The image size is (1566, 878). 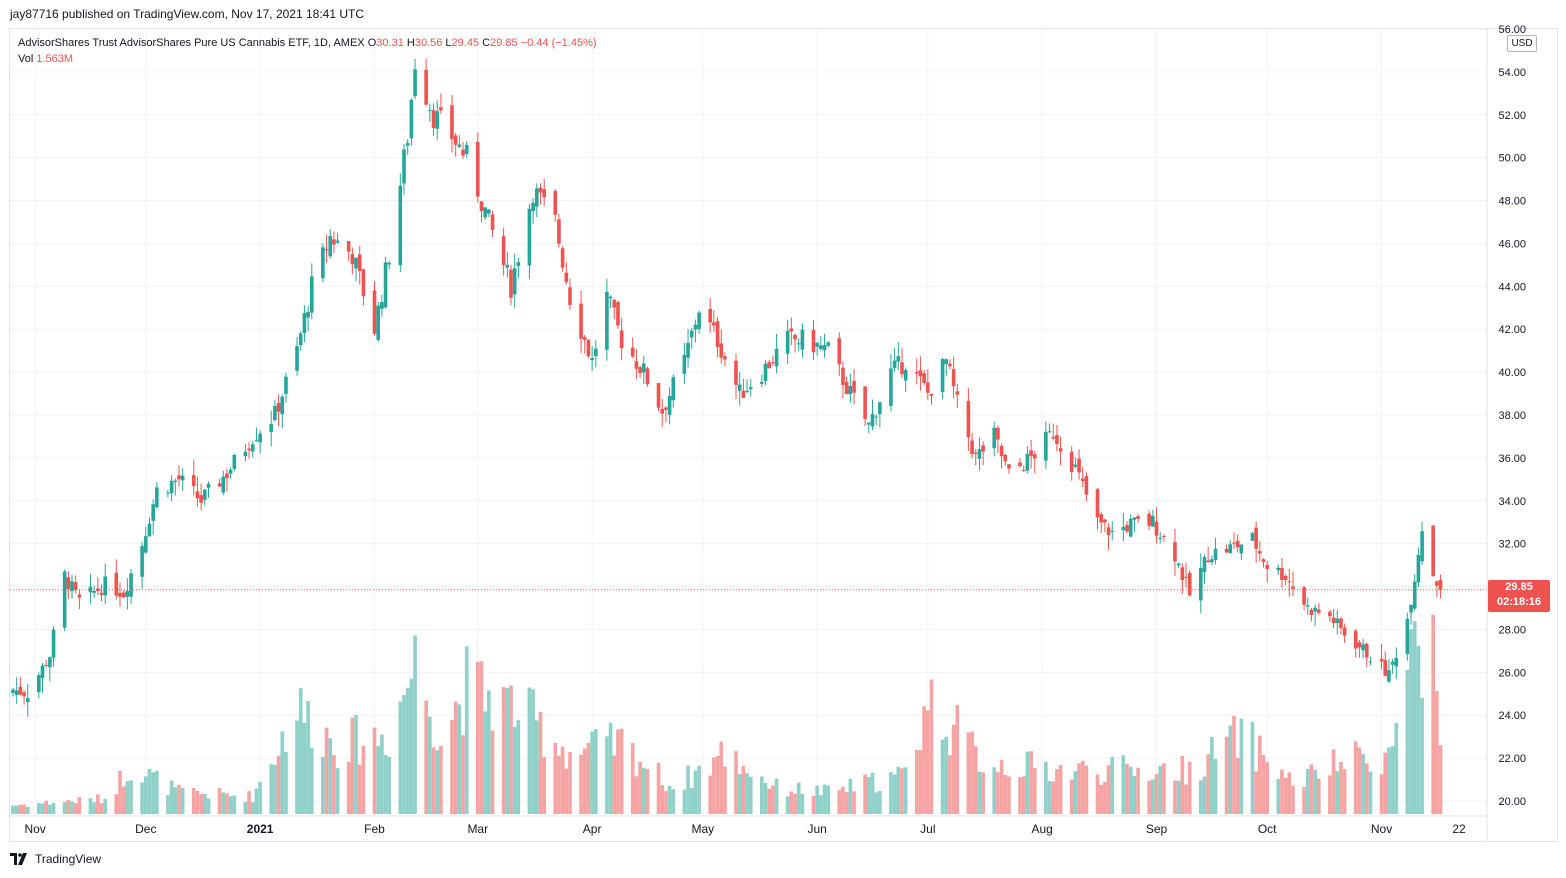 I want to click on footer-brand: TradingView, so click(x=68, y=859).